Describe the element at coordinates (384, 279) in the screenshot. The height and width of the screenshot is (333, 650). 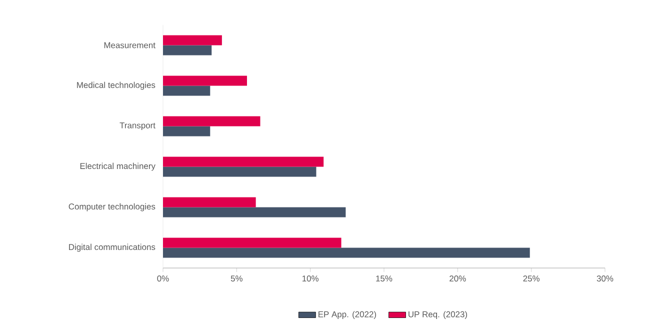
I see `x-tick-label: 15%` at that location.